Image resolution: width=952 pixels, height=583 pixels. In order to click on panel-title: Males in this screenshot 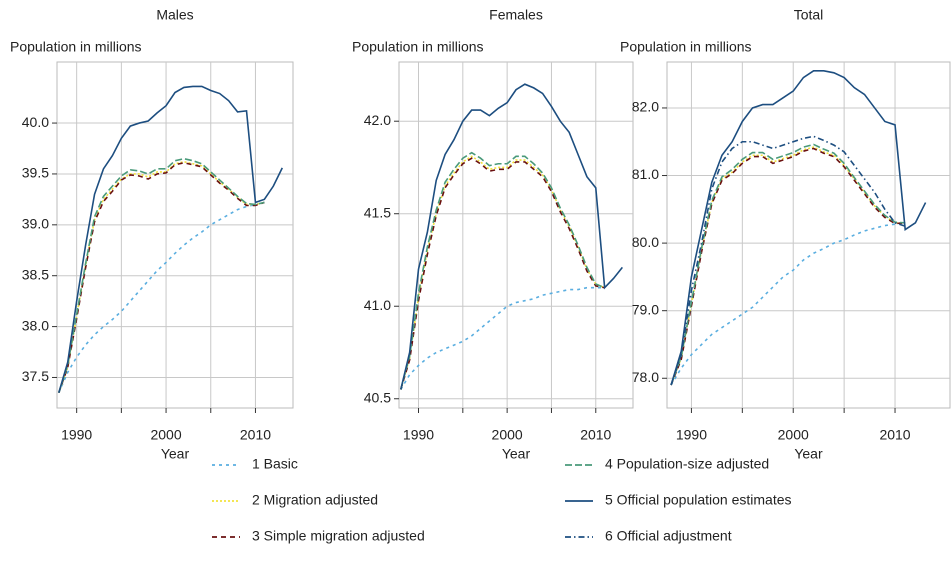, I will do `click(174, 15)`.